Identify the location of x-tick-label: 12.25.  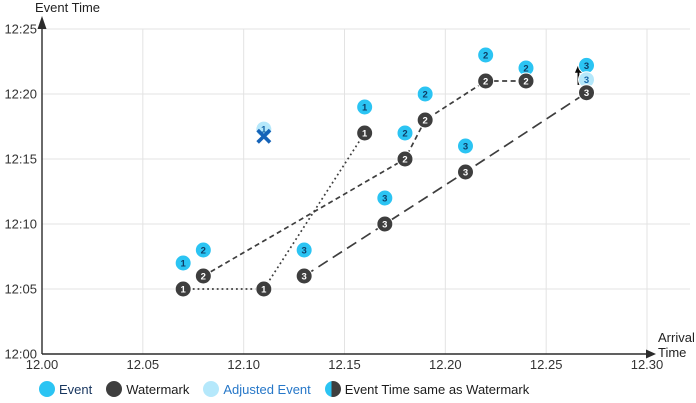
(546, 364).